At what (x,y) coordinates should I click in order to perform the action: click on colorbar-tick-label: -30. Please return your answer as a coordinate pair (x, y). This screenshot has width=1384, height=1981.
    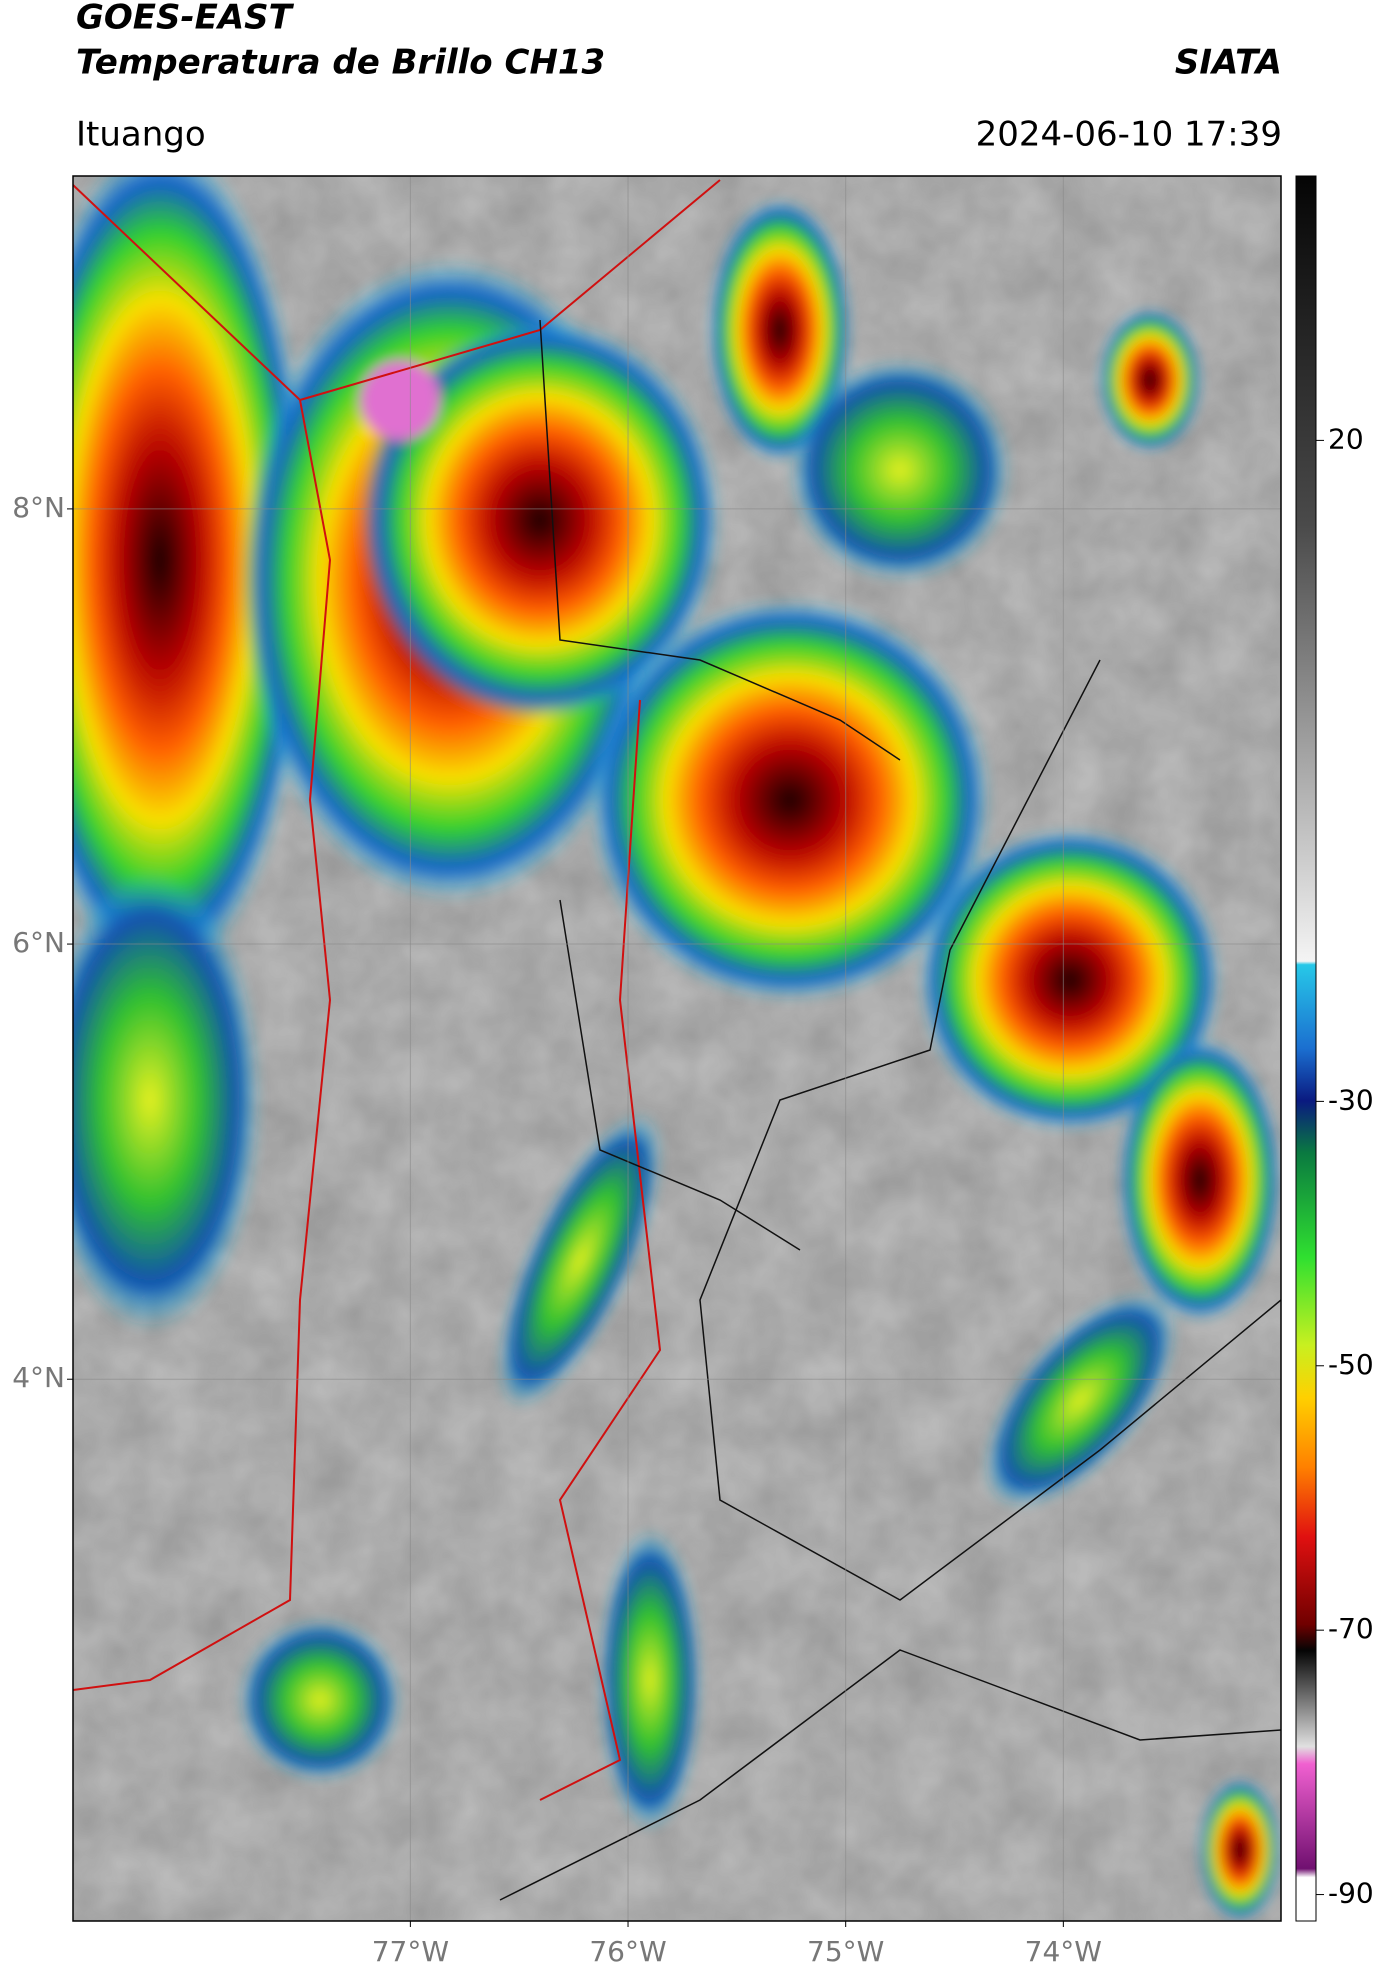
    Looking at the image, I should click on (1351, 1099).